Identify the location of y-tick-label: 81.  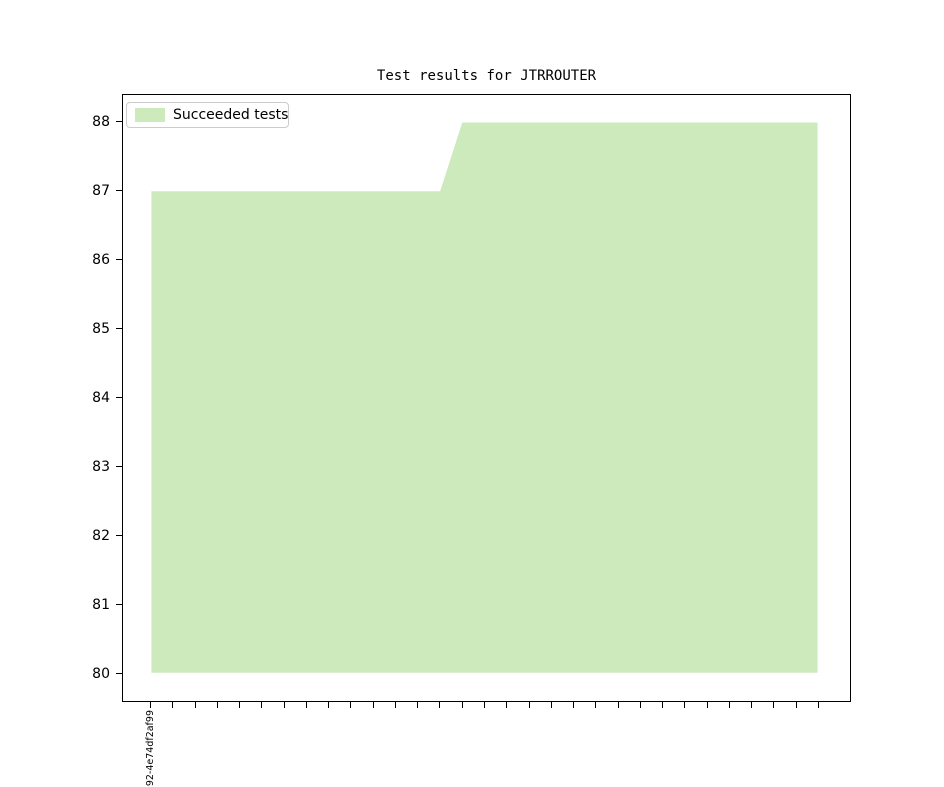
(101, 604).